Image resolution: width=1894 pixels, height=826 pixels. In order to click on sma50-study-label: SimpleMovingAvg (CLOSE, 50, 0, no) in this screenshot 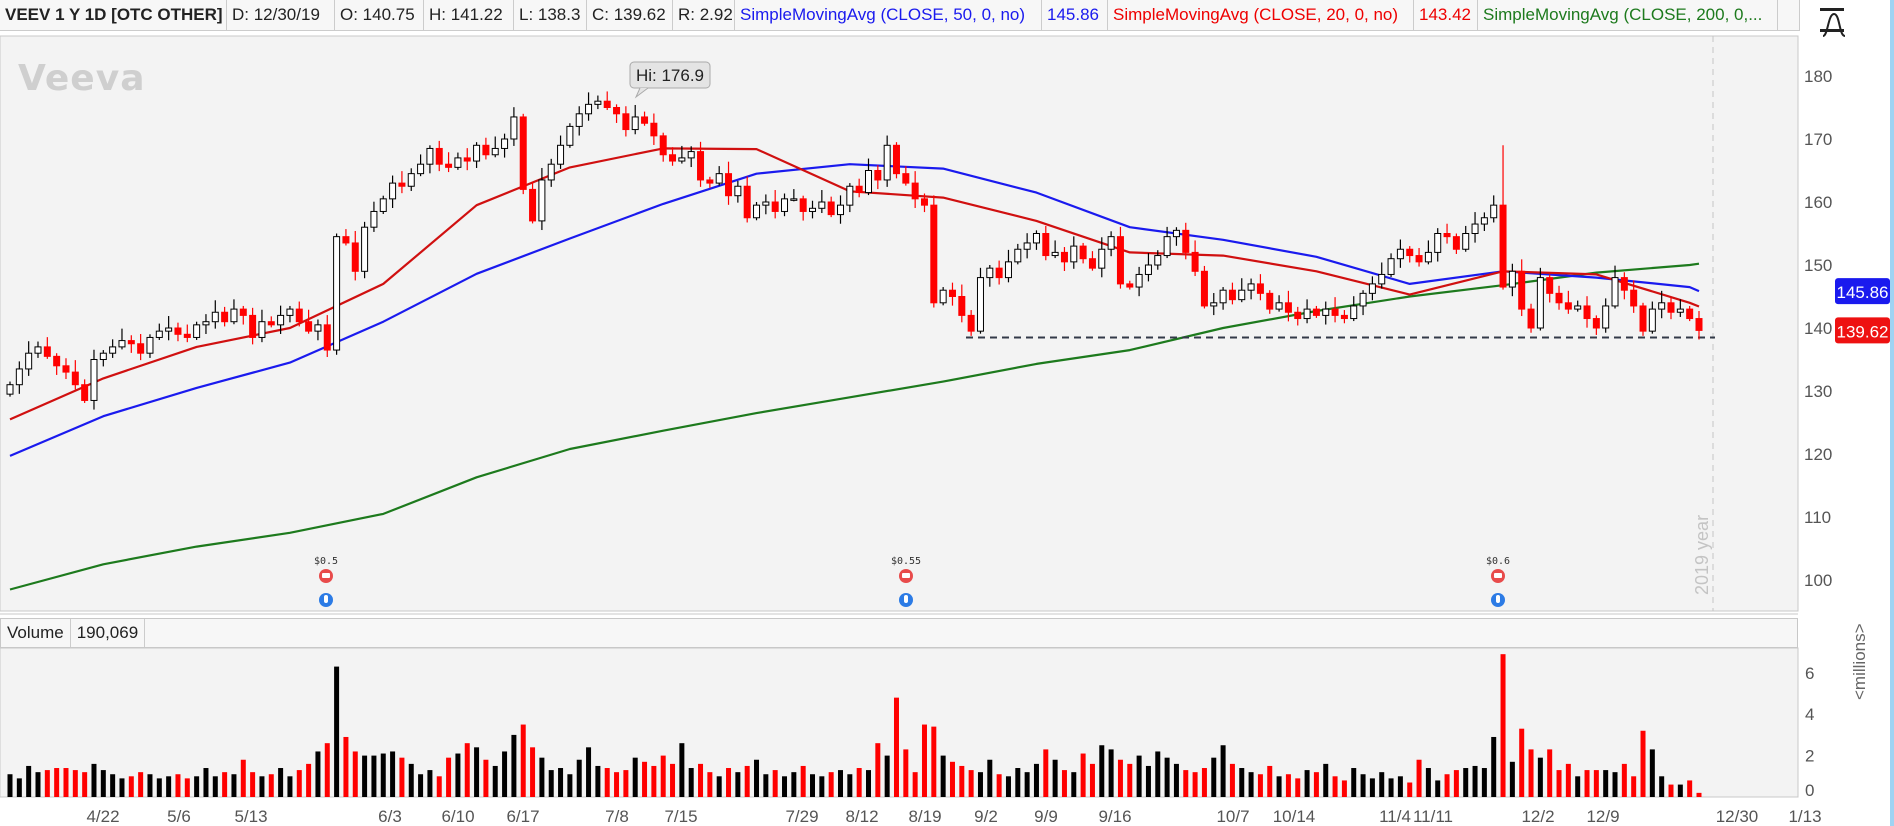, I will do `click(888, 15)`.